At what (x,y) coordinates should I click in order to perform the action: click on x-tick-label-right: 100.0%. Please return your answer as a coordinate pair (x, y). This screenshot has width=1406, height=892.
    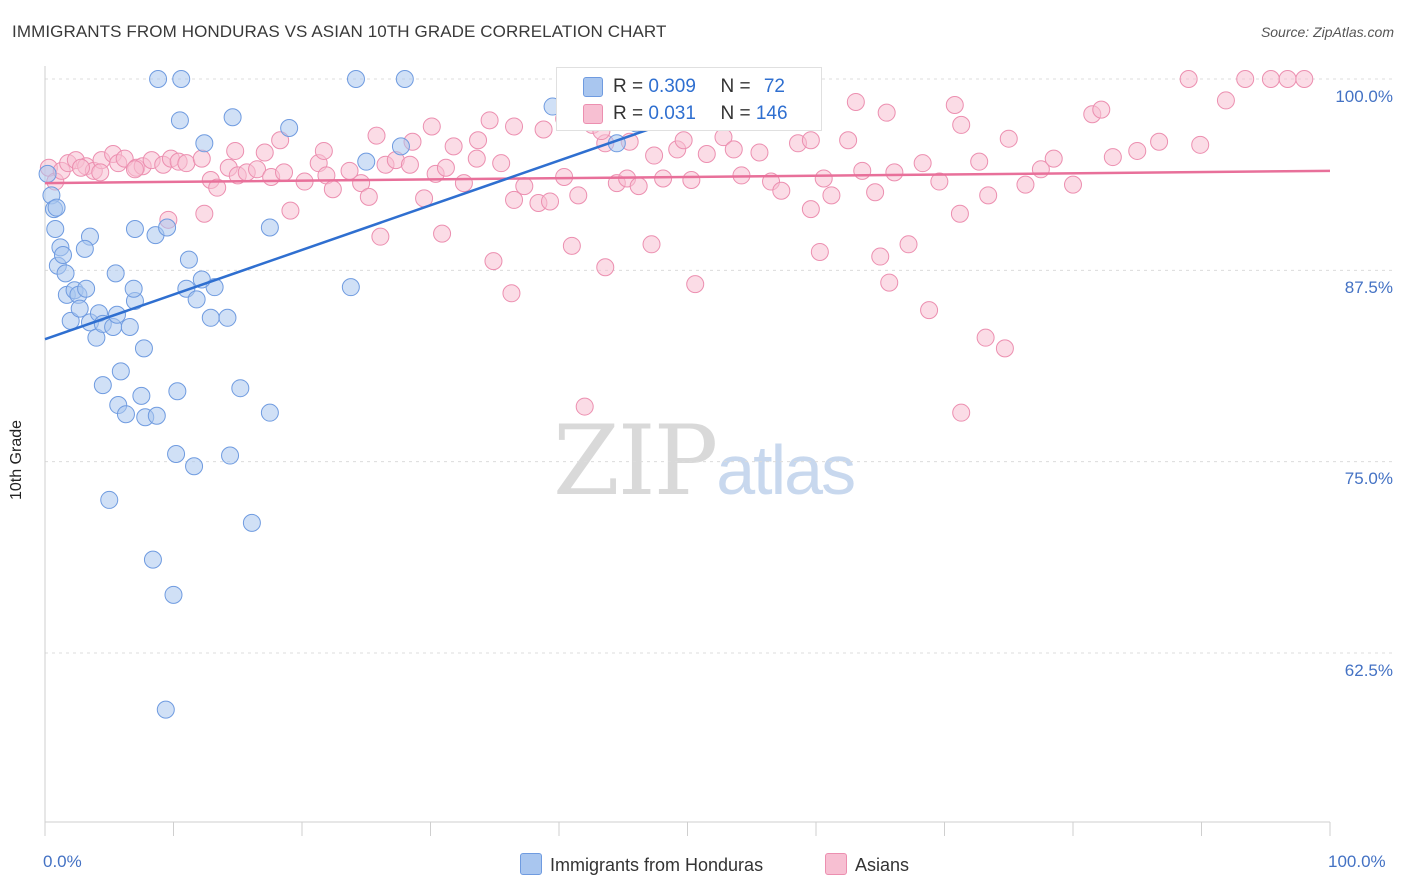
    Looking at the image, I should click on (1357, 861).